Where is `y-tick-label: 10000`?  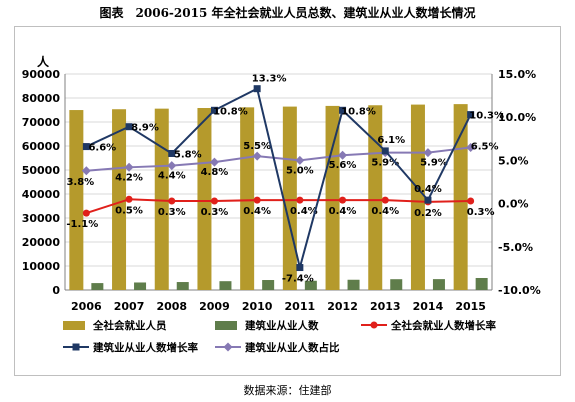
y-tick-label: 10000 is located at coordinates (41, 266).